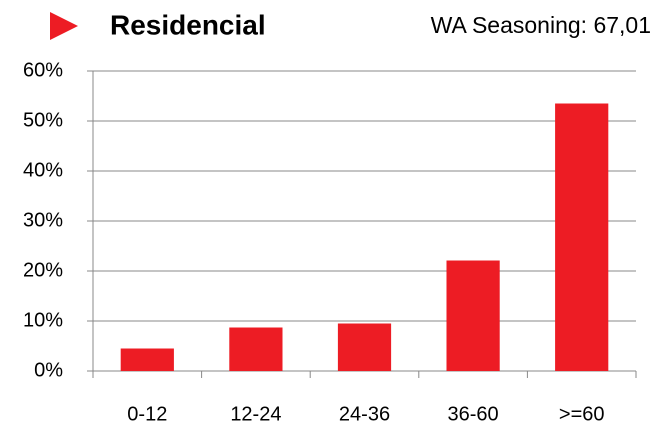 Image resolution: width=656 pixels, height=430 pixels. I want to click on y-tick-label: 30%, so click(43, 220).